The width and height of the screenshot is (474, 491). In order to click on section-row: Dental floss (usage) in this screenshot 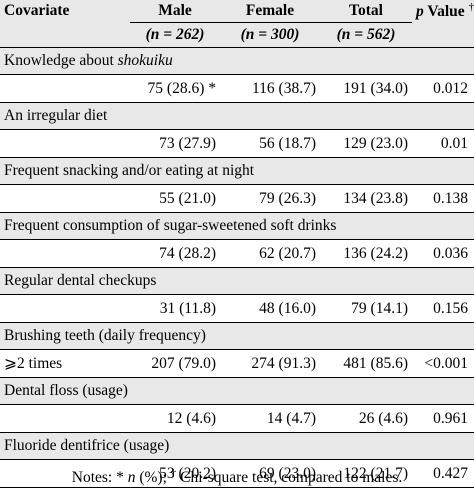, I will do `click(237, 391)`.